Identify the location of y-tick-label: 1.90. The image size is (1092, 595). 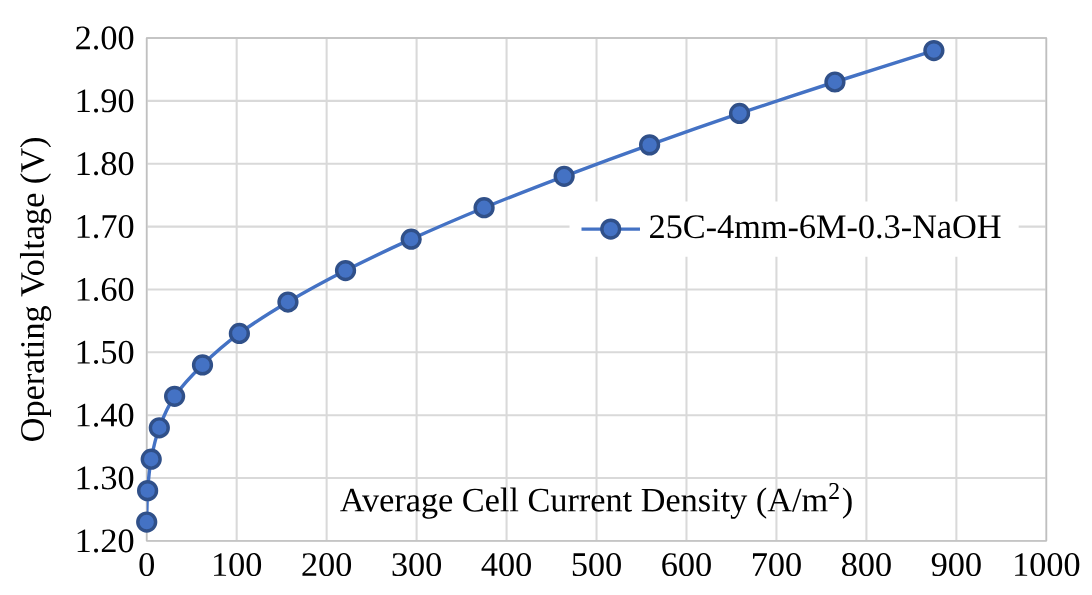
(105, 101).